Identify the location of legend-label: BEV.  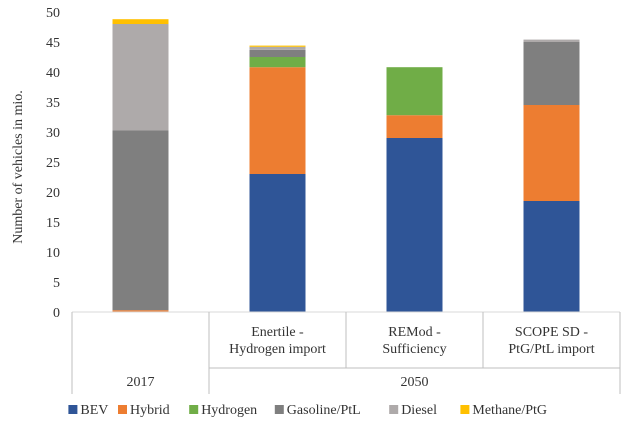
(94, 410).